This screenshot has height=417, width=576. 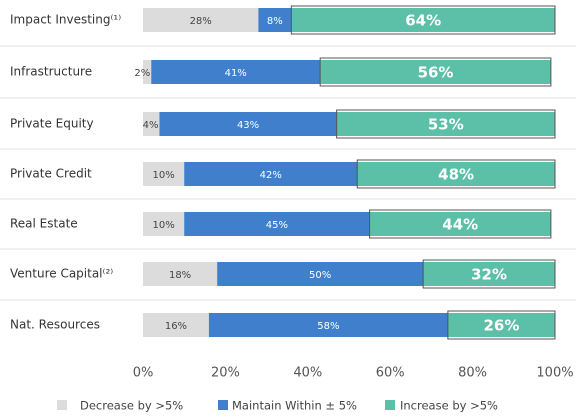 I want to click on data-label: 56%, so click(x=436, y=73).